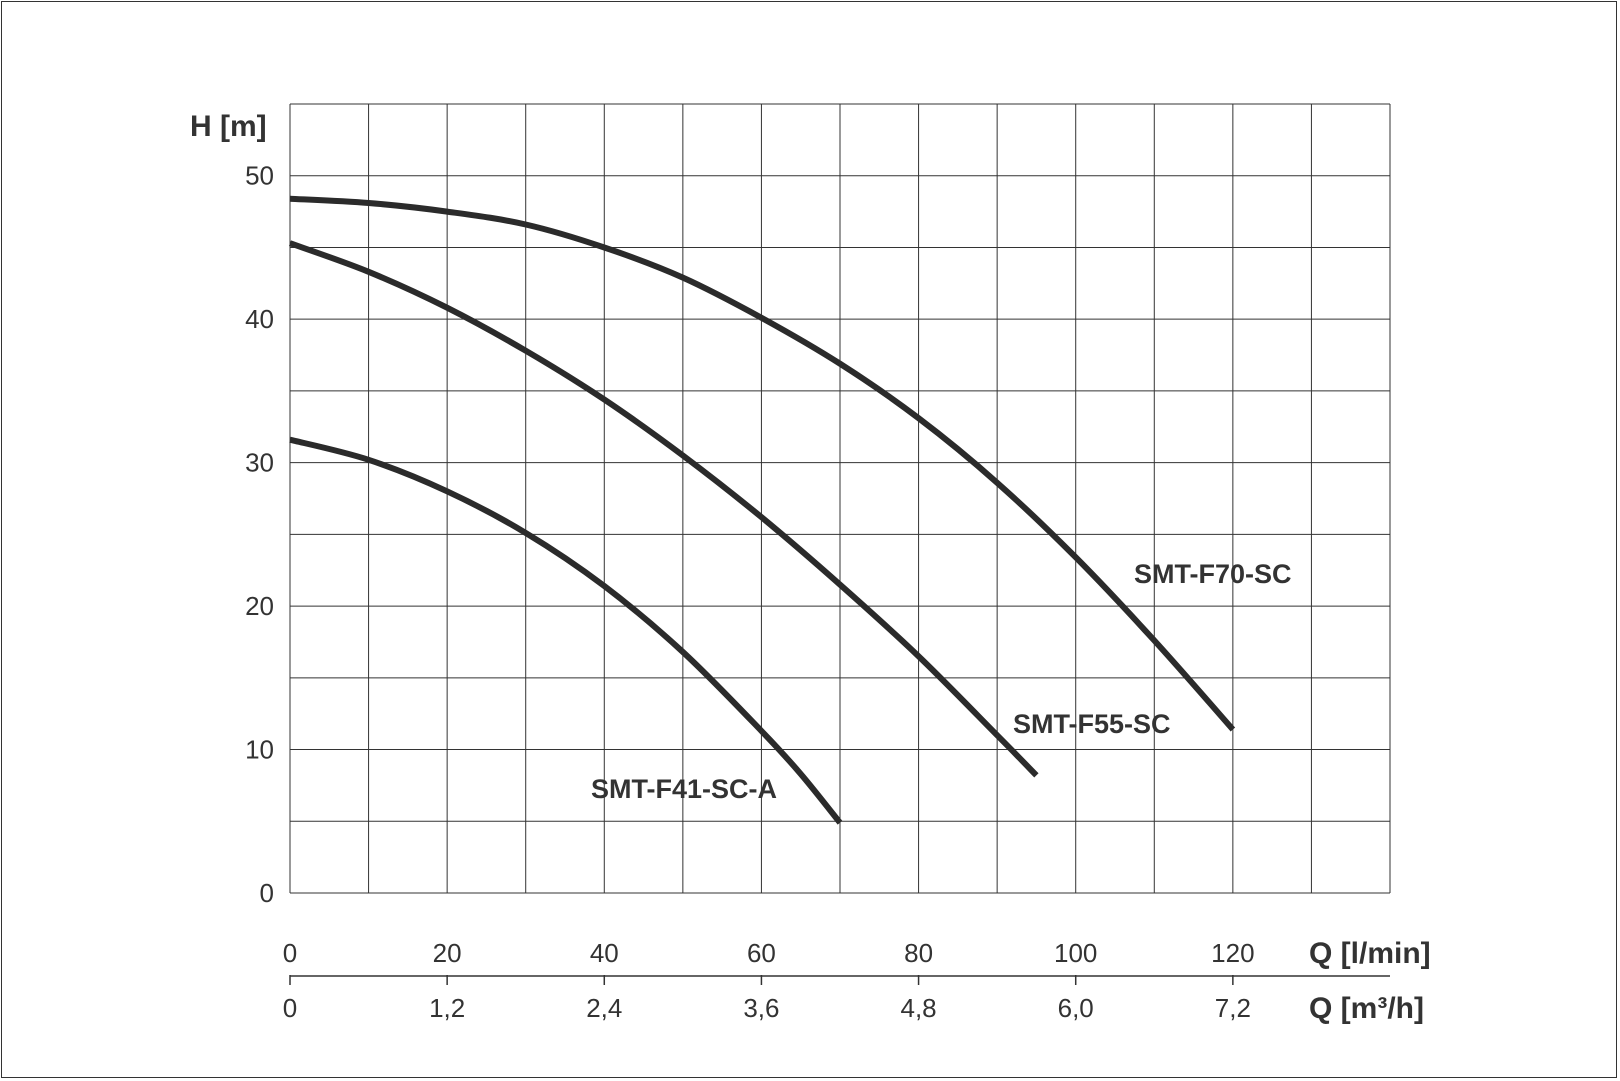  What do you see at coordinates (604, 1008) in the screenshot?
I see `x-tick-label-secondary: 2,4` at bounding box center [604, 1008].